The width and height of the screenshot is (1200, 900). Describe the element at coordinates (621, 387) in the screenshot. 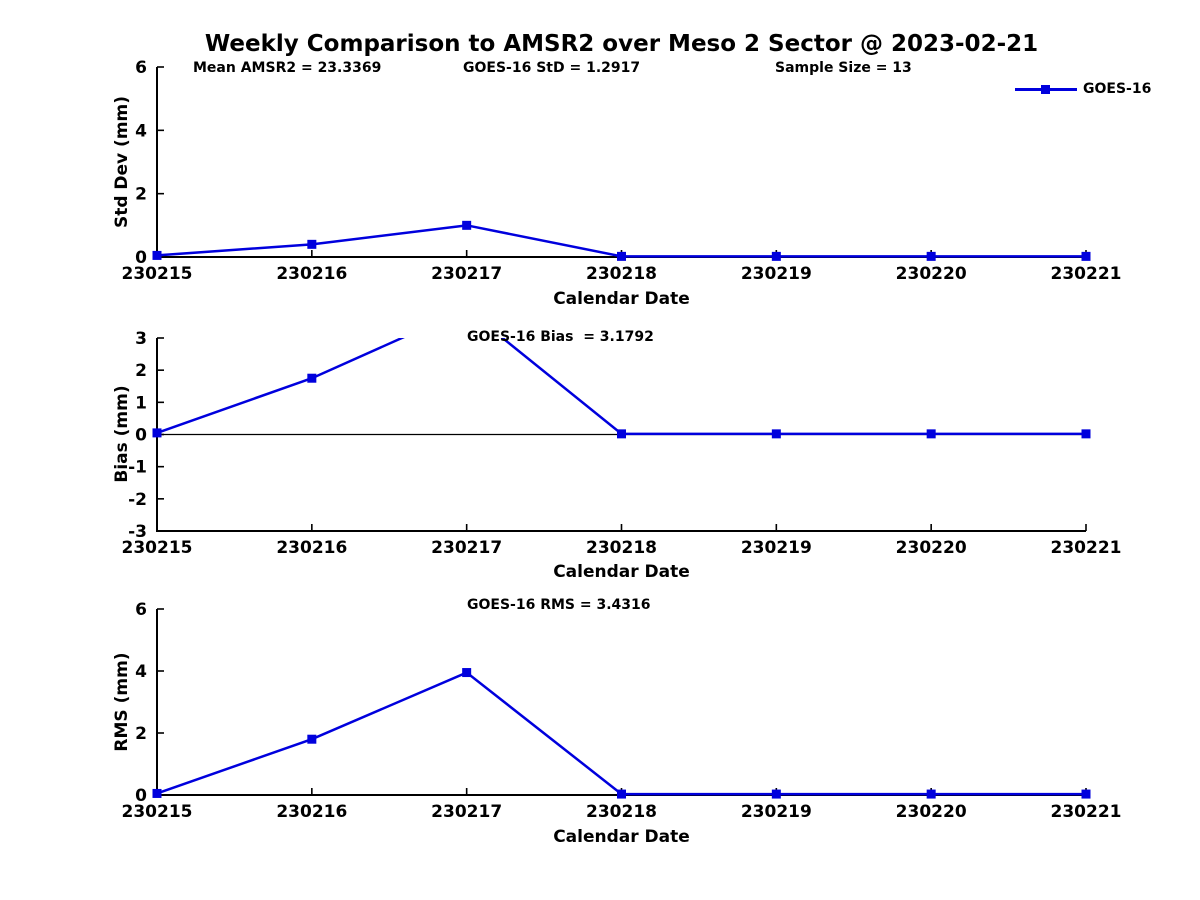

I see `data-line-bias` at that location.